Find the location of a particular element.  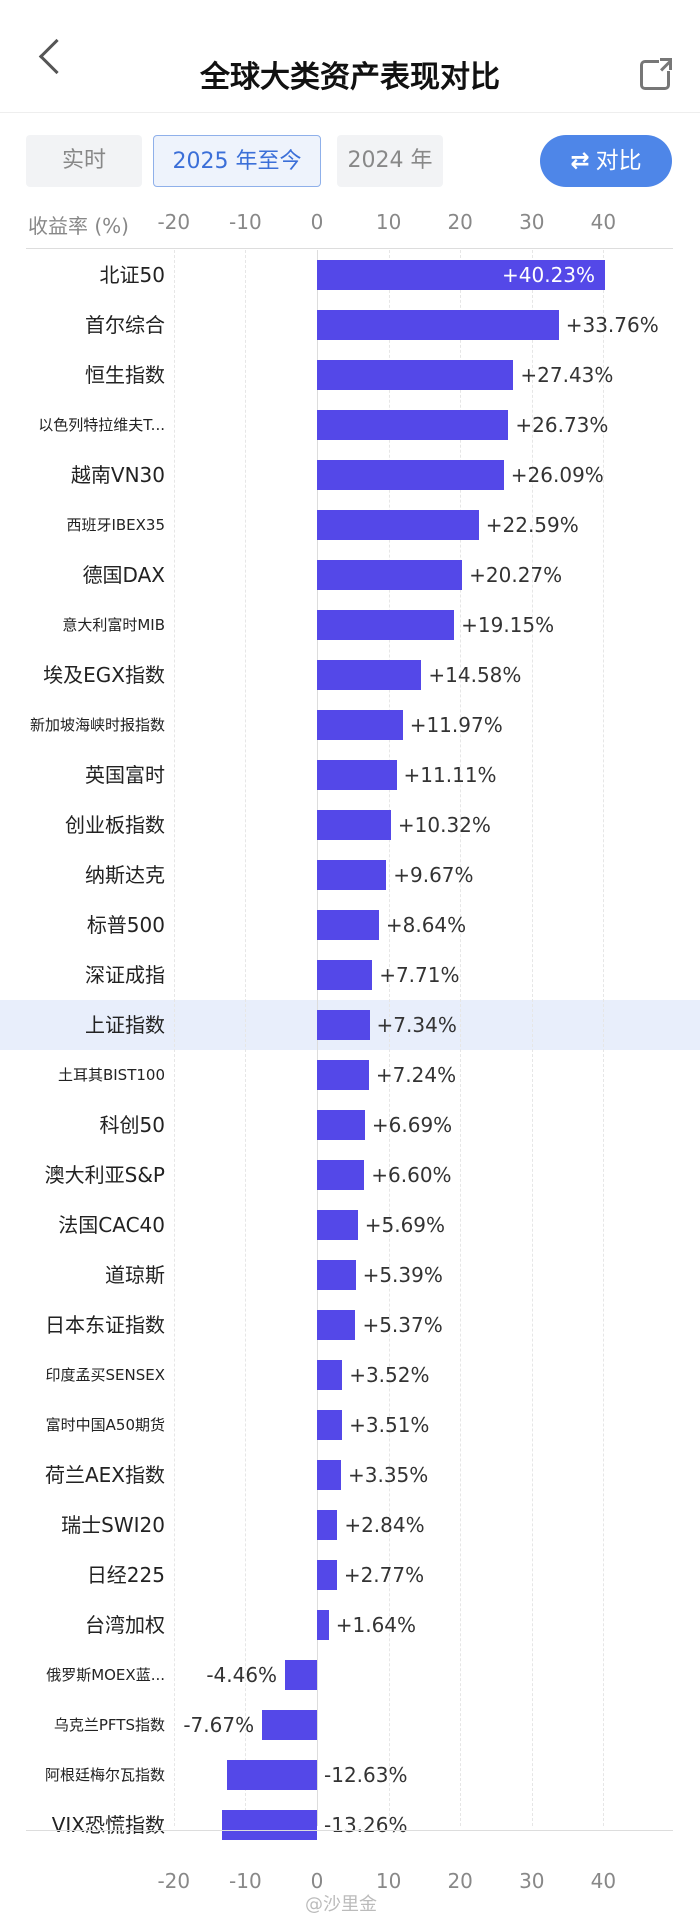

category-label: 瑞士SWI20 is located at coordinates (113, 1525).